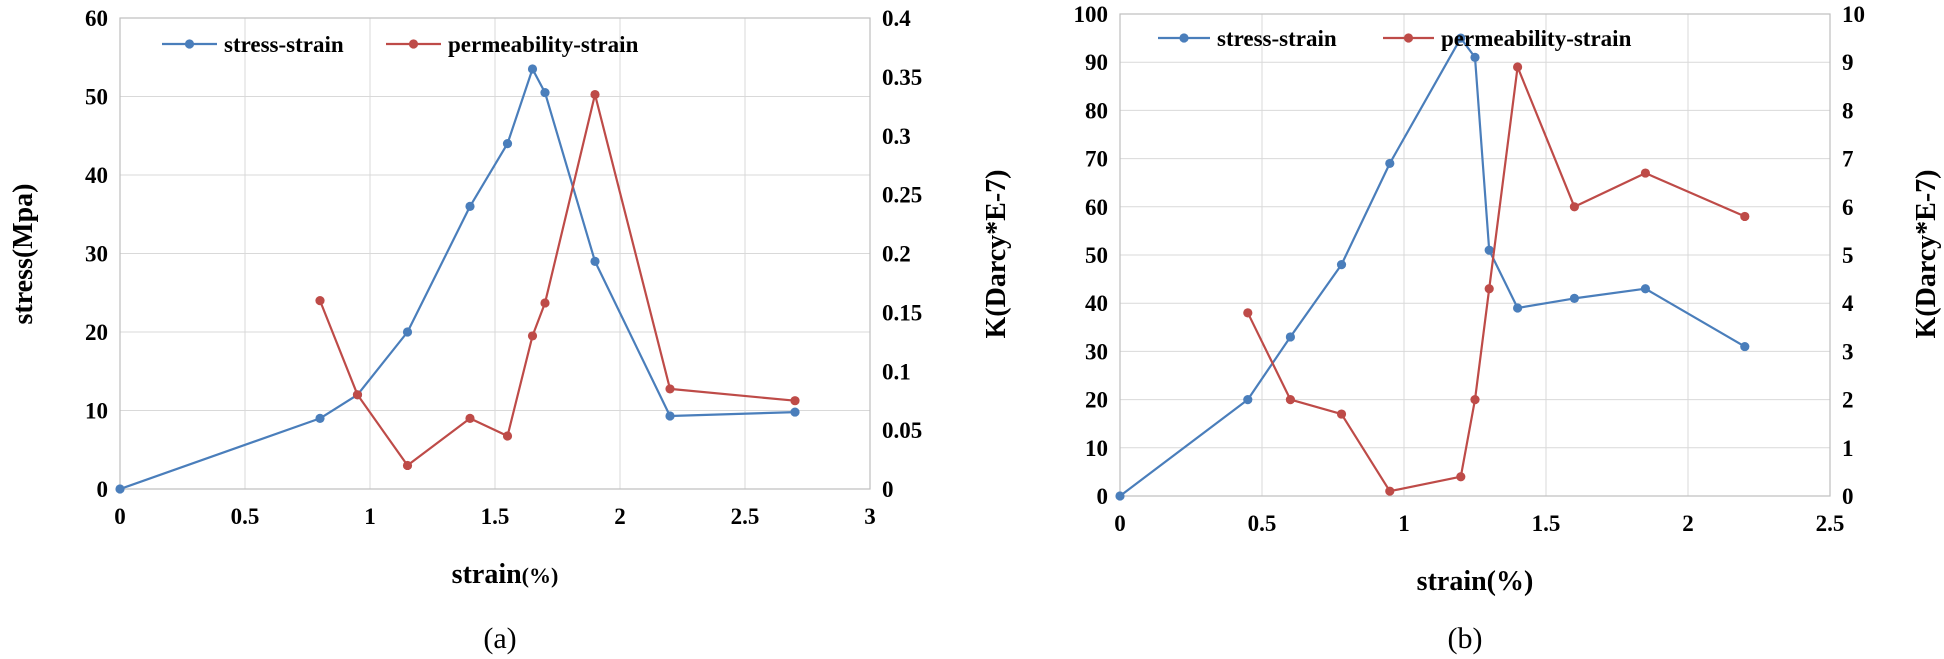 The image size is (1944, 659). Describe the element at coordinates (1096, 303) in the screenshot. I see `y-tick-label: 40` at that location.